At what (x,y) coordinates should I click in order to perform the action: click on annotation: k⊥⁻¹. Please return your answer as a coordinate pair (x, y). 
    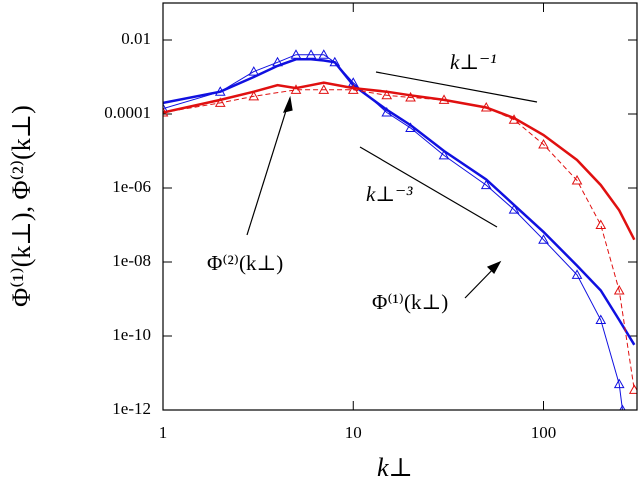
    Looking at the image, I should click on (473, 62).